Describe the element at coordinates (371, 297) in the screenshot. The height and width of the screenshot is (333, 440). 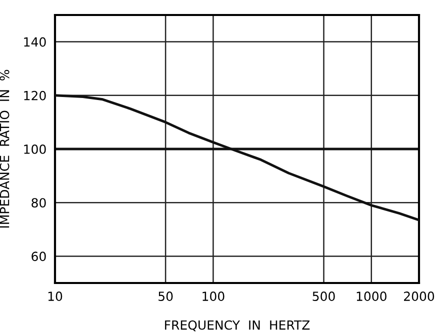
I see `x-tick-label: 1000` at that location.